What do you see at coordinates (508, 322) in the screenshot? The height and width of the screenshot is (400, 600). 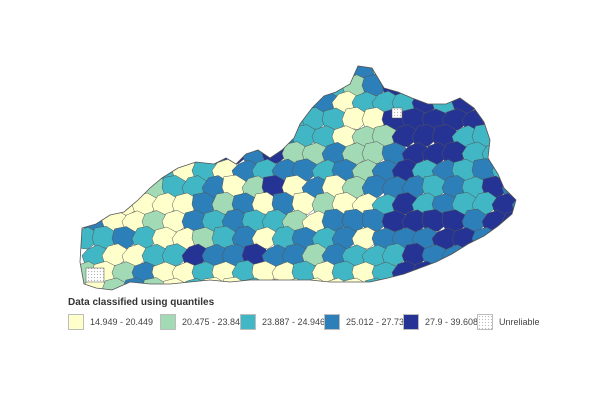 I see `legend-item-unreliable: Unreliable` at bounding box center [508, 322].